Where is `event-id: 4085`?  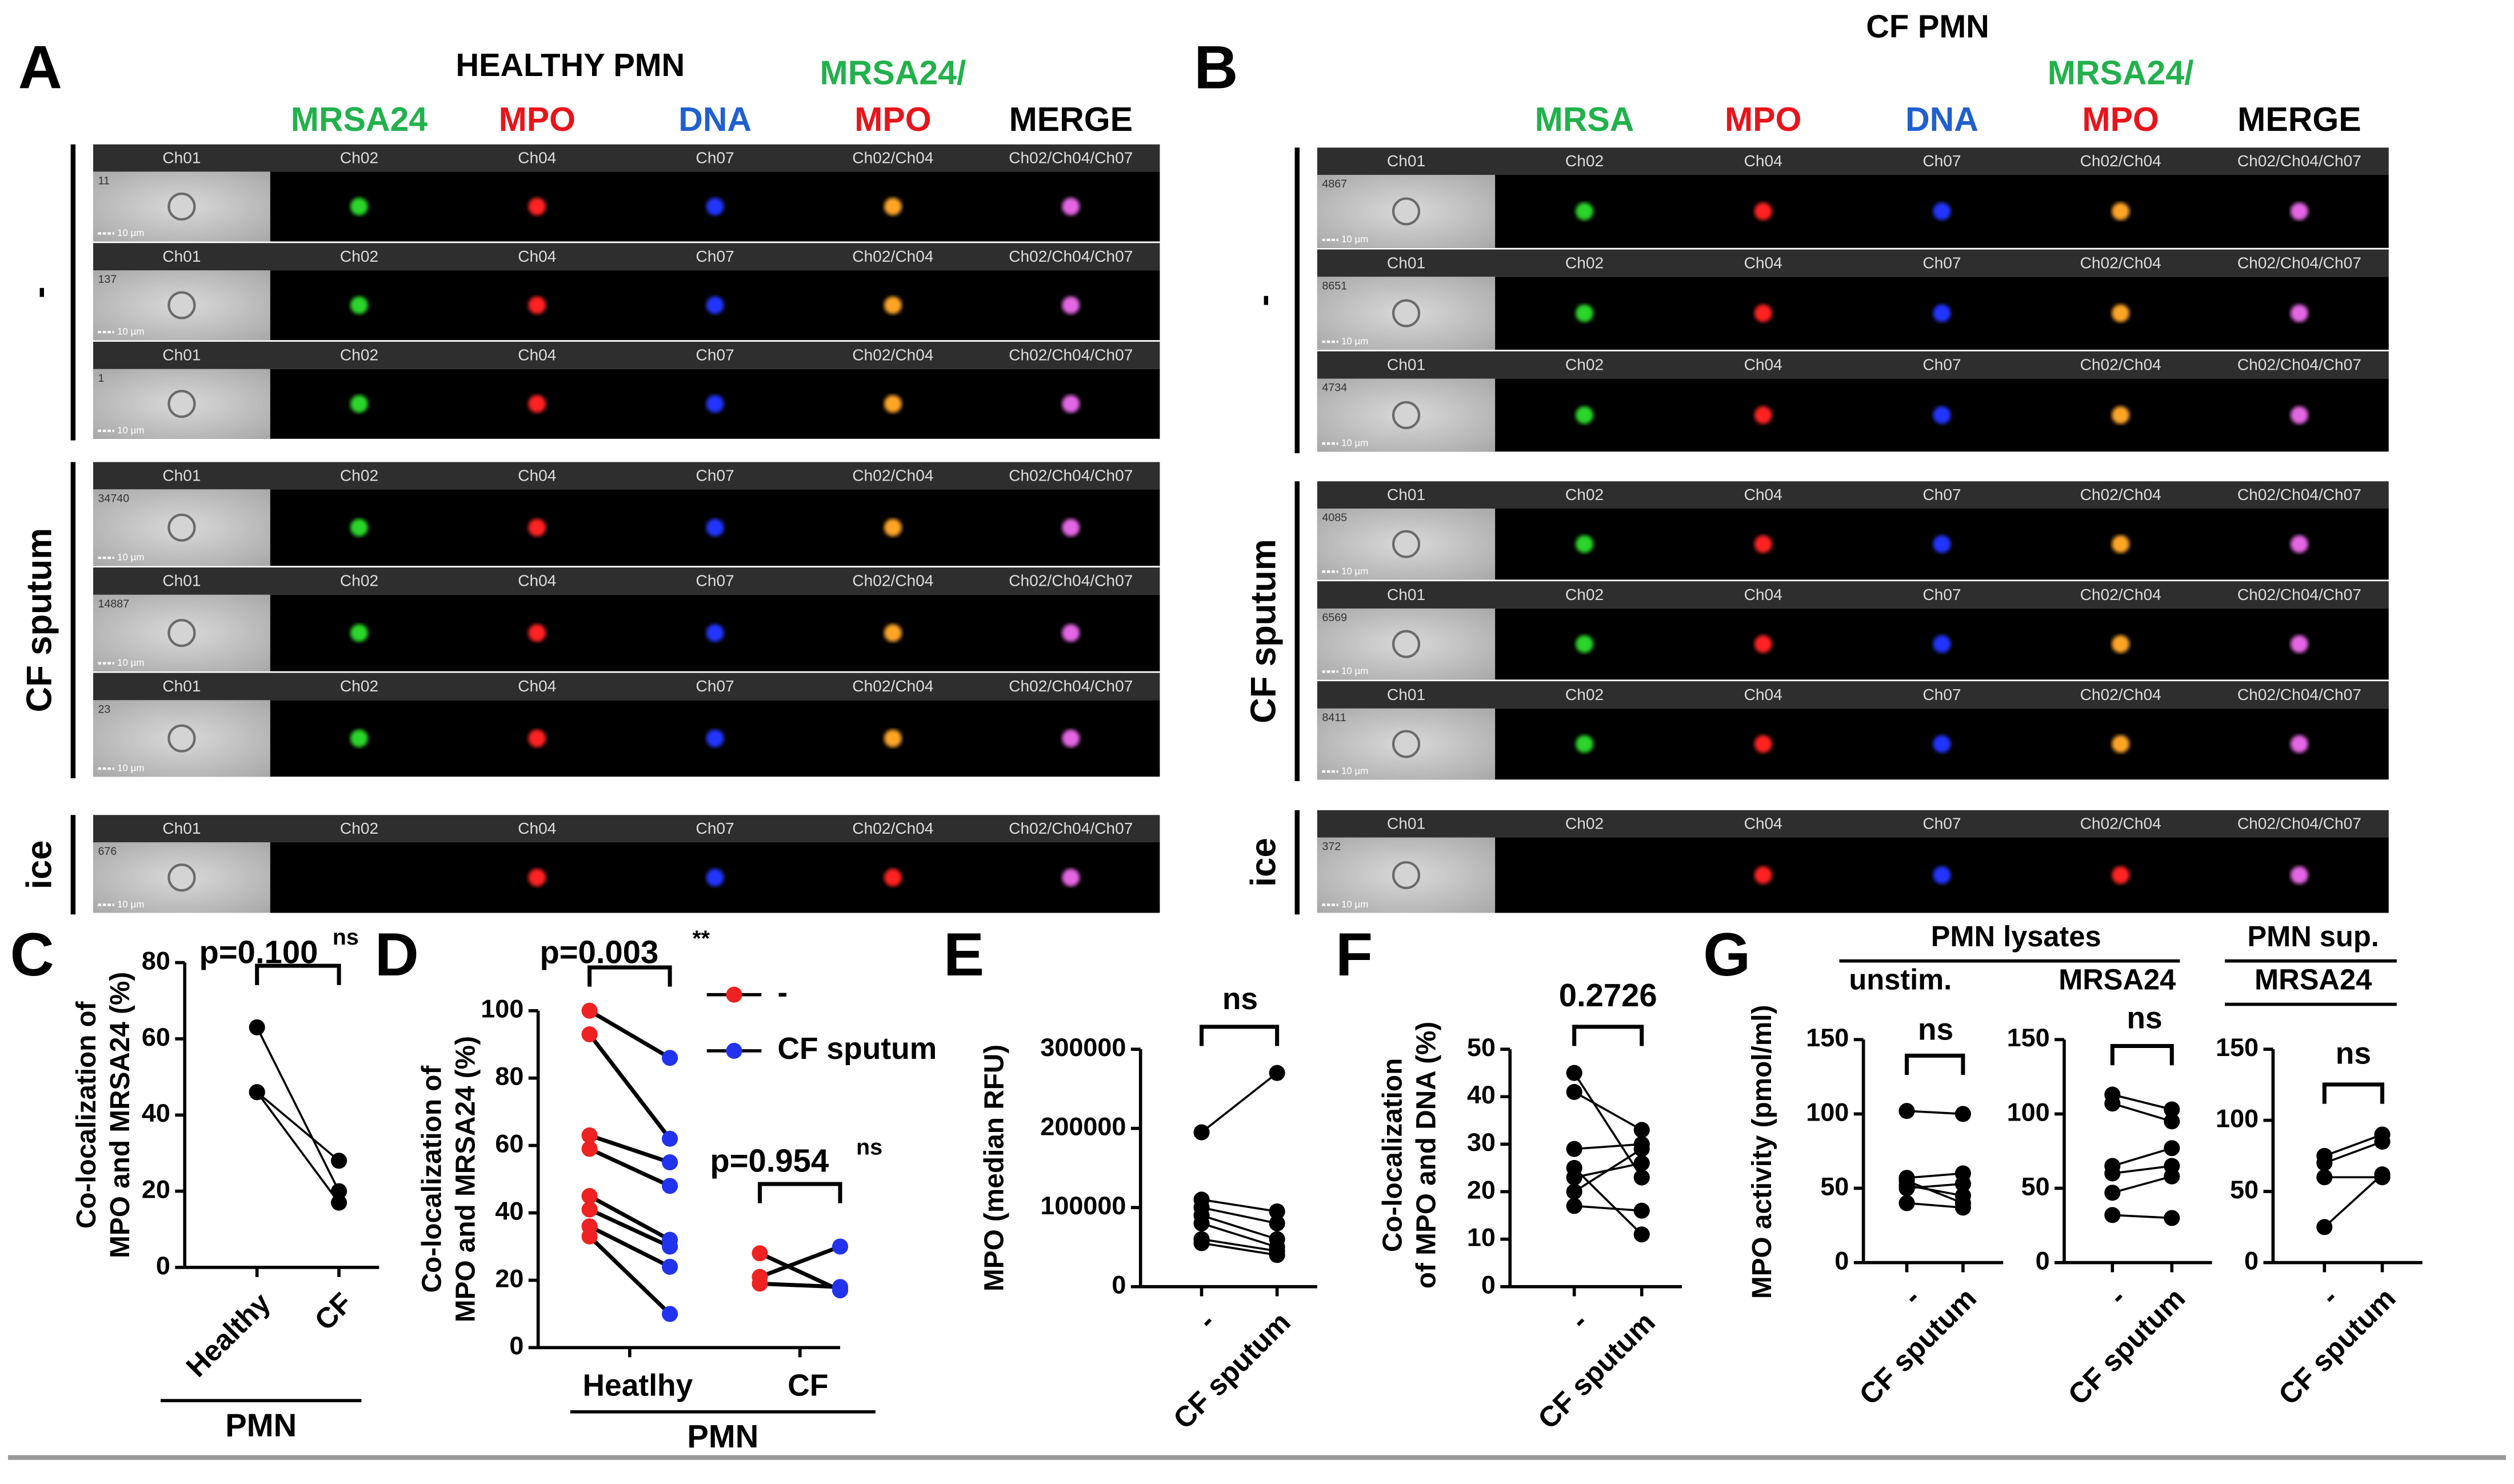
event-id: 4085 is located at coordinates (1334, 517).